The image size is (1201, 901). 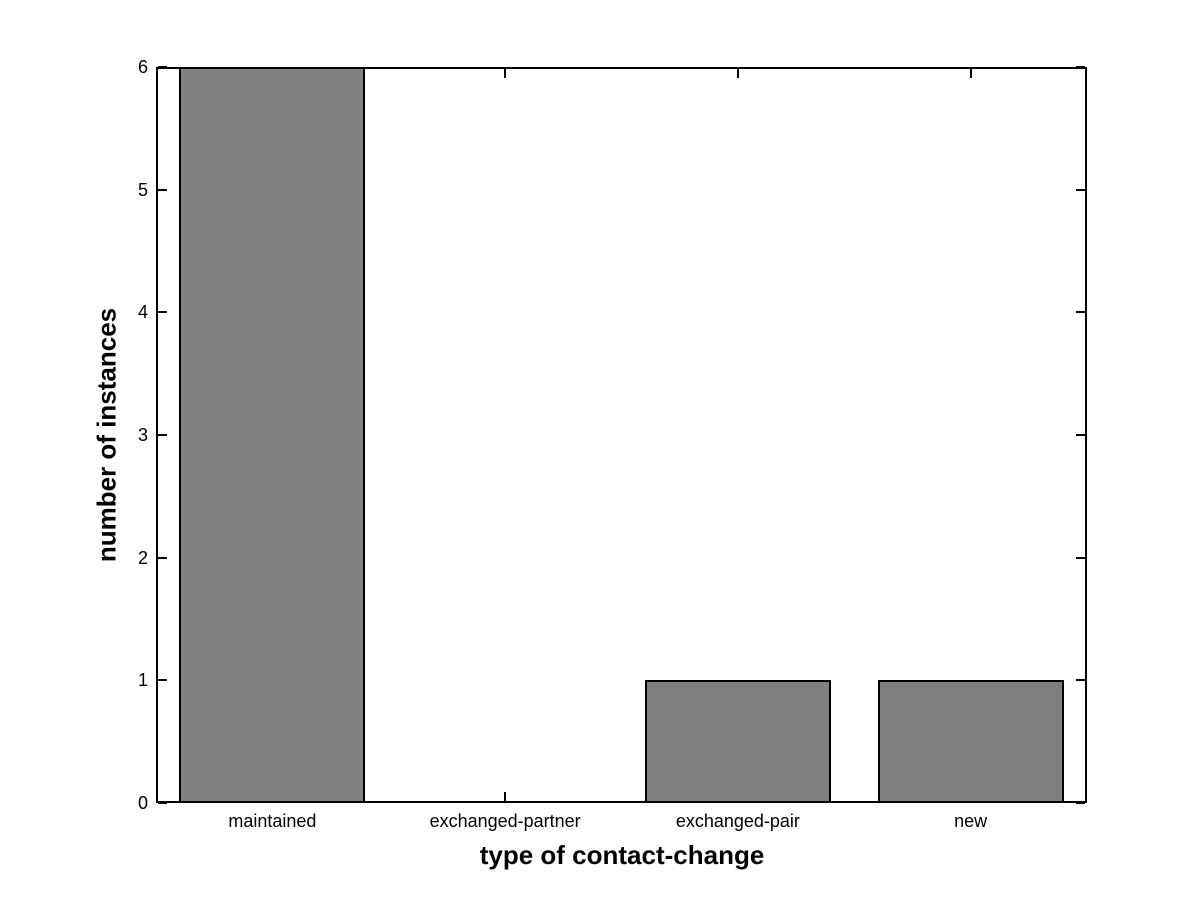 What do you see at coordinates (622, 855) in the screenshot?
I see `x-axis-label: type of contact-change` at bounding box center [622, 855].